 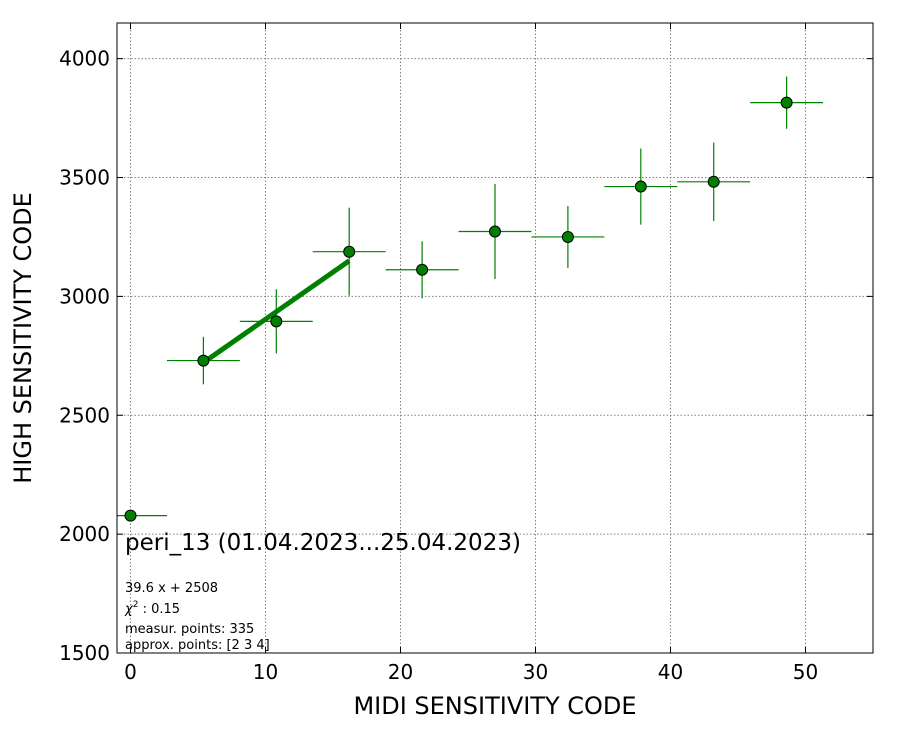 What do you see at coordinates (130, 672) in the screenshot?
I see `x-tick-label: 0` at bounding box center [130, 672].